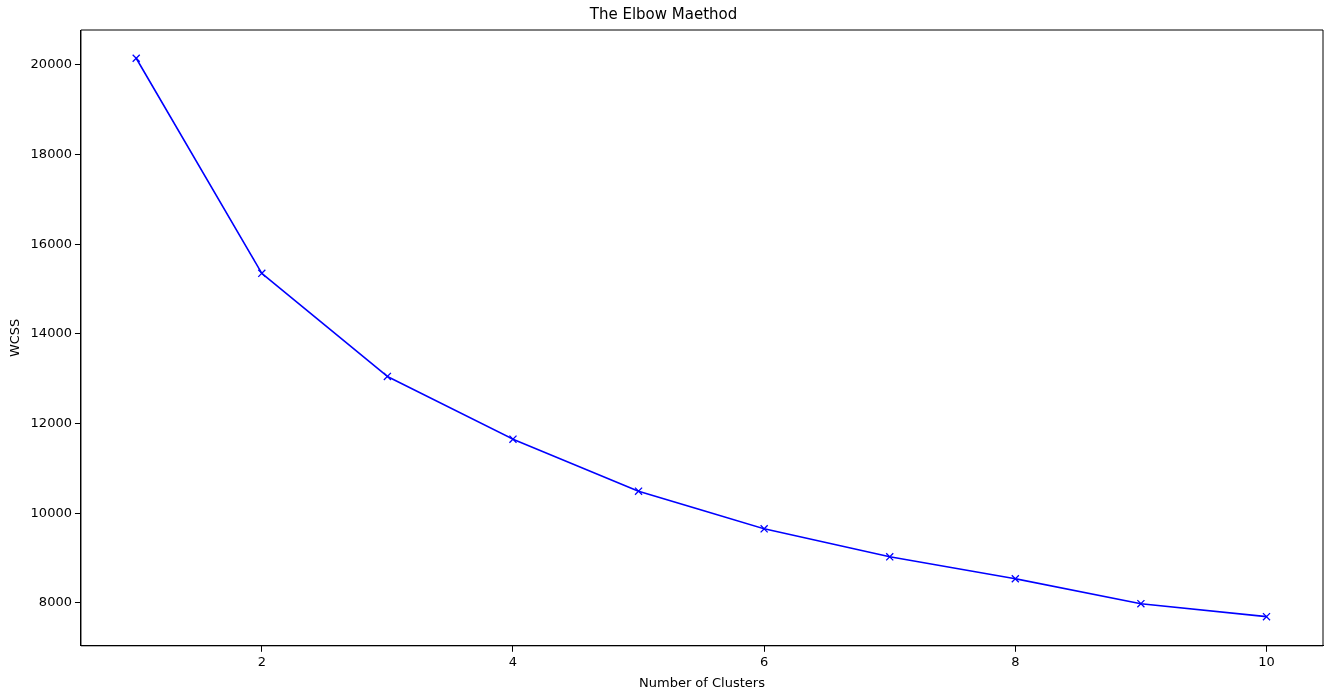 The height and width of the screenshot is (699, 1333). Describe the element at coordinates (663, 13) in the screenshot. I see `chart-title: The Elbow Maethod` at that location.